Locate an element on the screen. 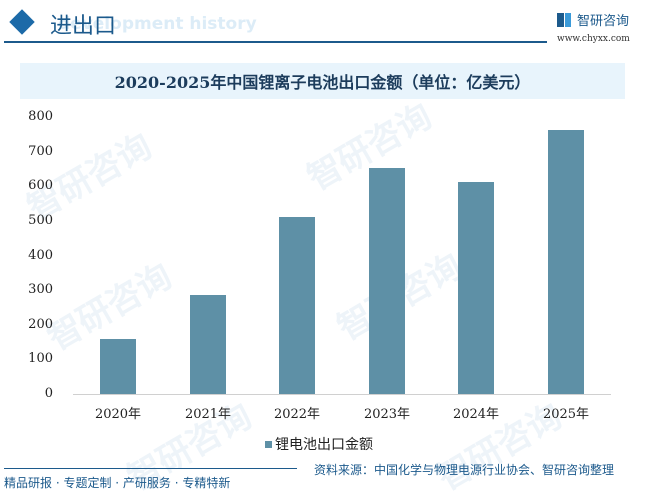 The image size is (653, 500). ghost-subtitle: development history is located at coordinates (157, 24).